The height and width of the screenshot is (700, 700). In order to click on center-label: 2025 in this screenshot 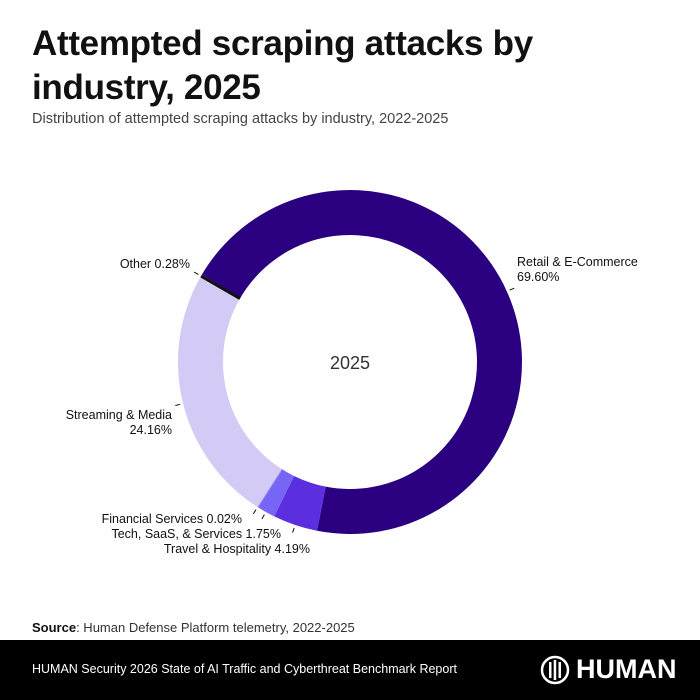, I will do `click(350, 363)`.